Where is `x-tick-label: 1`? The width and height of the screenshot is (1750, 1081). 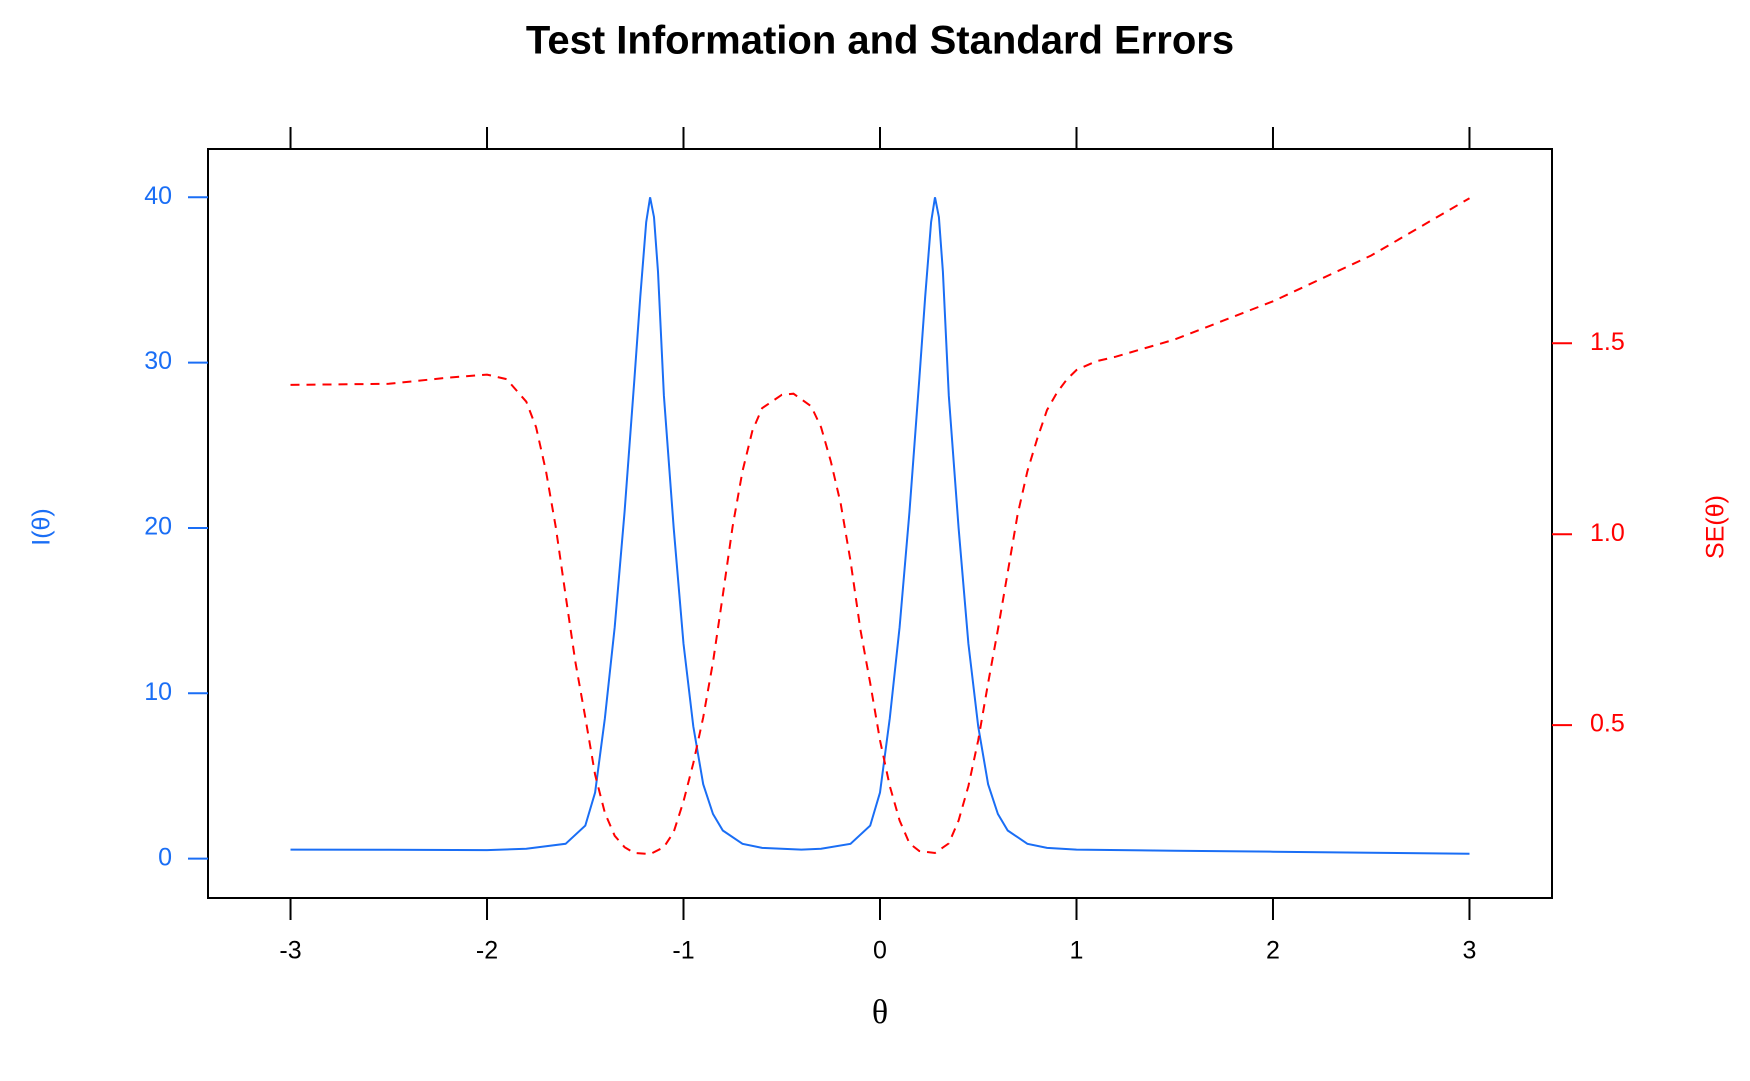
x-tick-label: 1 is located at coordinates (1077, 951).